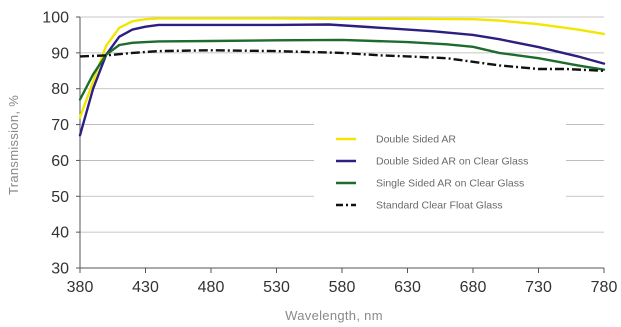 The height and width of the screenshot is (327, 621). What do you see at coordinates (145, 287) in the screenshot?
I see `x-tick-label-430: 430` at bounding box center [145, 287].